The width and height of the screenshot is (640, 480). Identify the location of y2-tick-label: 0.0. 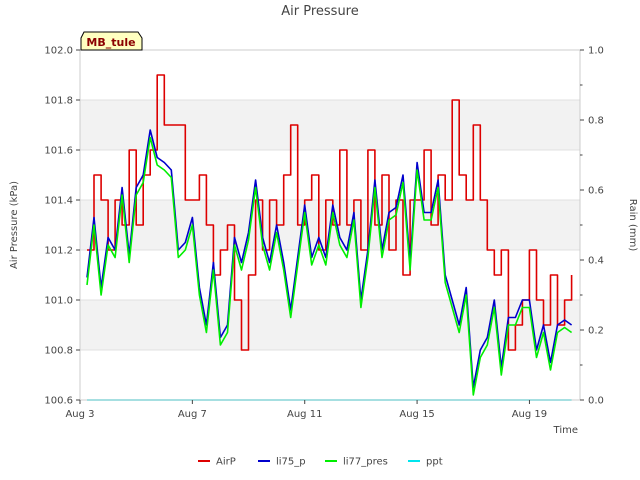
(596, 401).